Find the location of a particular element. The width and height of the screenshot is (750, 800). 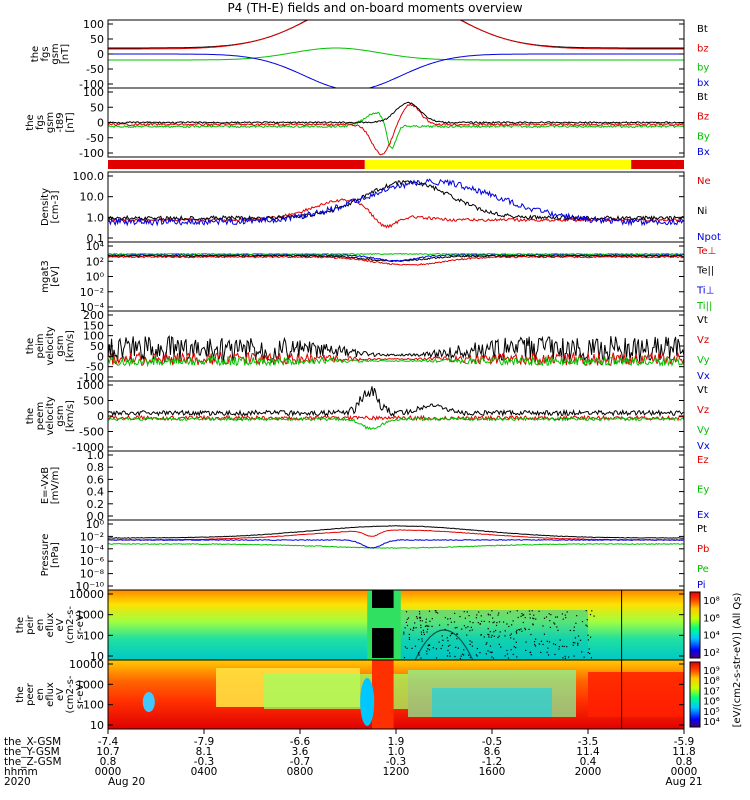

efield-tick-label: 0.8 is located at coordinates (96, 467).